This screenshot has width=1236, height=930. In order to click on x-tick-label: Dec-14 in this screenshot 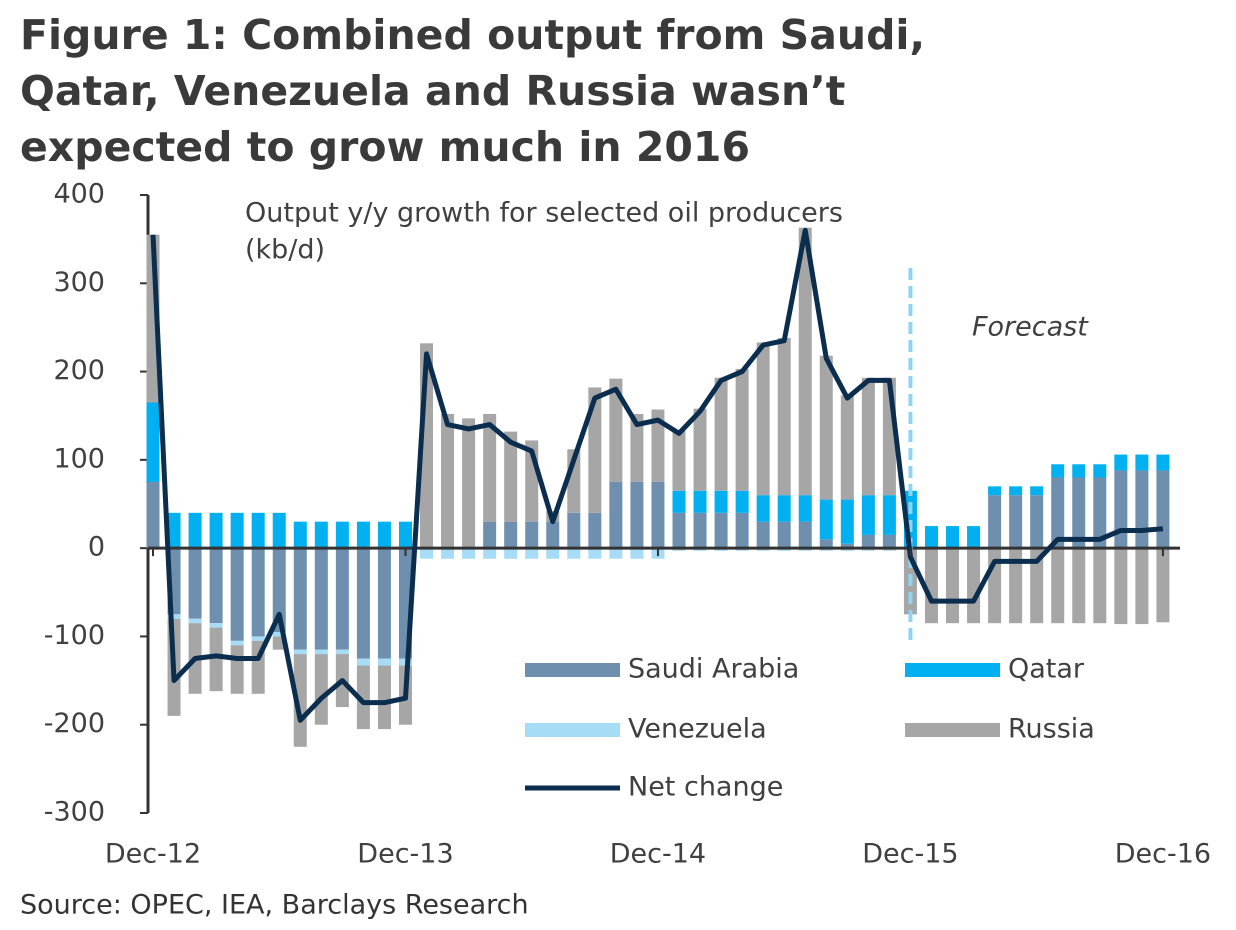, I will do `click(658, 854)`.